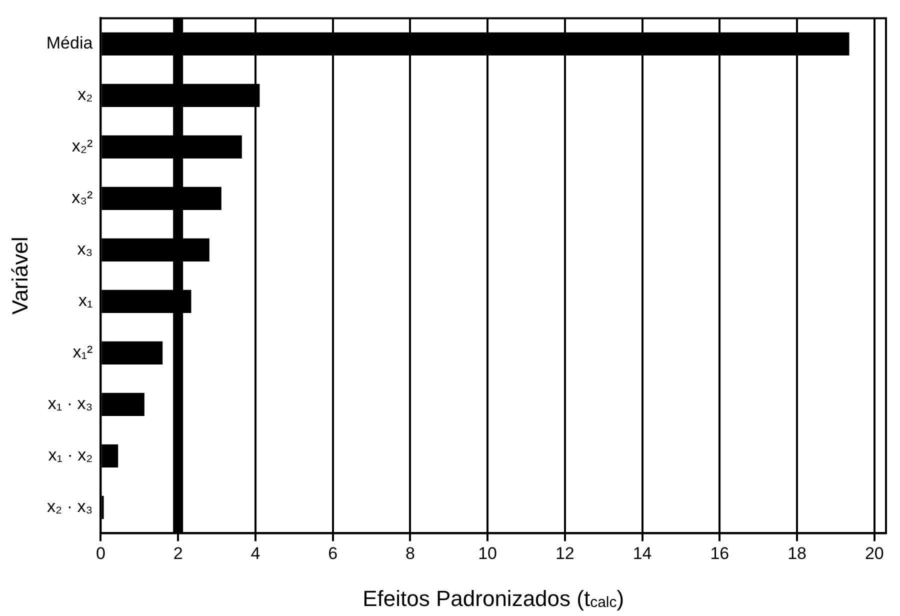 The image size is (900, 616). I want to click on y-tick-label: x₁, so click(85, 300).